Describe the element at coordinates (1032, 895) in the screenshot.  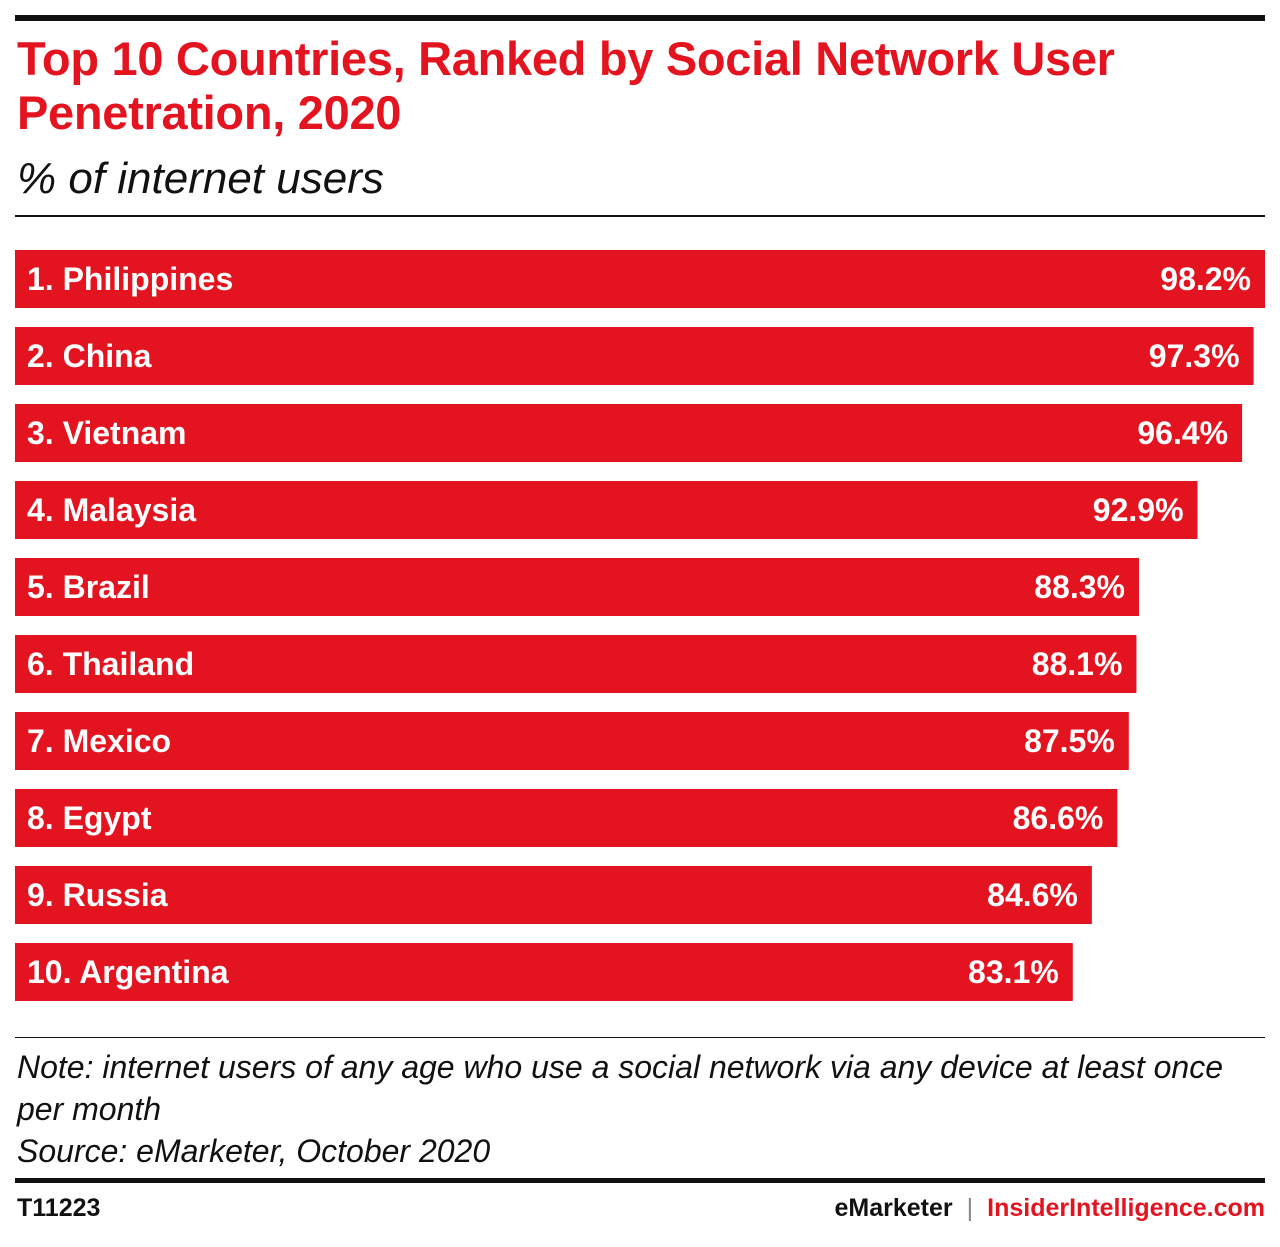
I see `value-label: 84.6%` at that location.